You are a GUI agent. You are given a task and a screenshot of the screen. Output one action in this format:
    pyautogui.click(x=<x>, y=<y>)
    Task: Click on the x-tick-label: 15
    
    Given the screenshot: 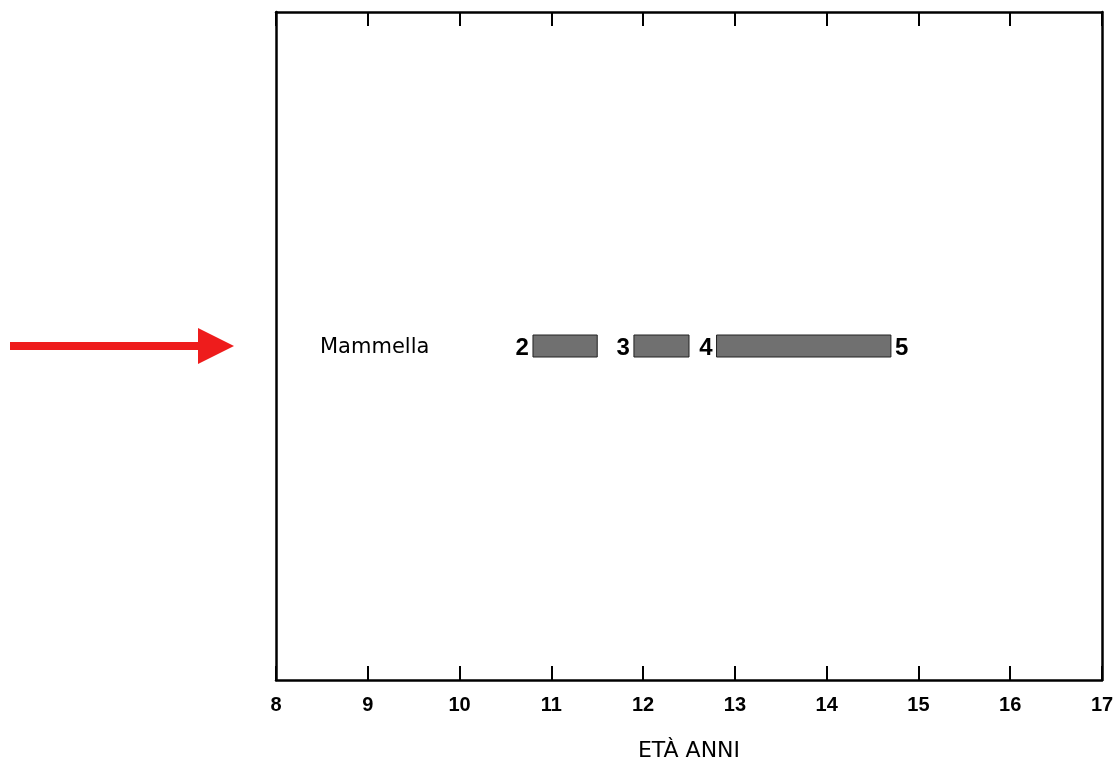 What is the action you would take?
    pyautogui.click(x=918, y=704)
    